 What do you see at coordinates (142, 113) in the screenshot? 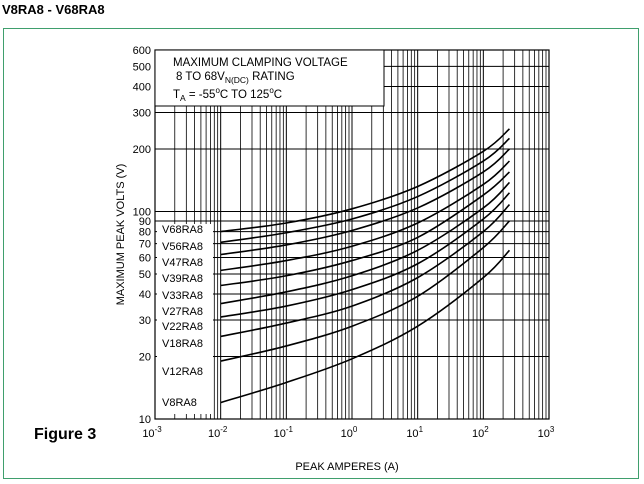
I see `y-tick-label: 300` at bounding box center [142, 113].